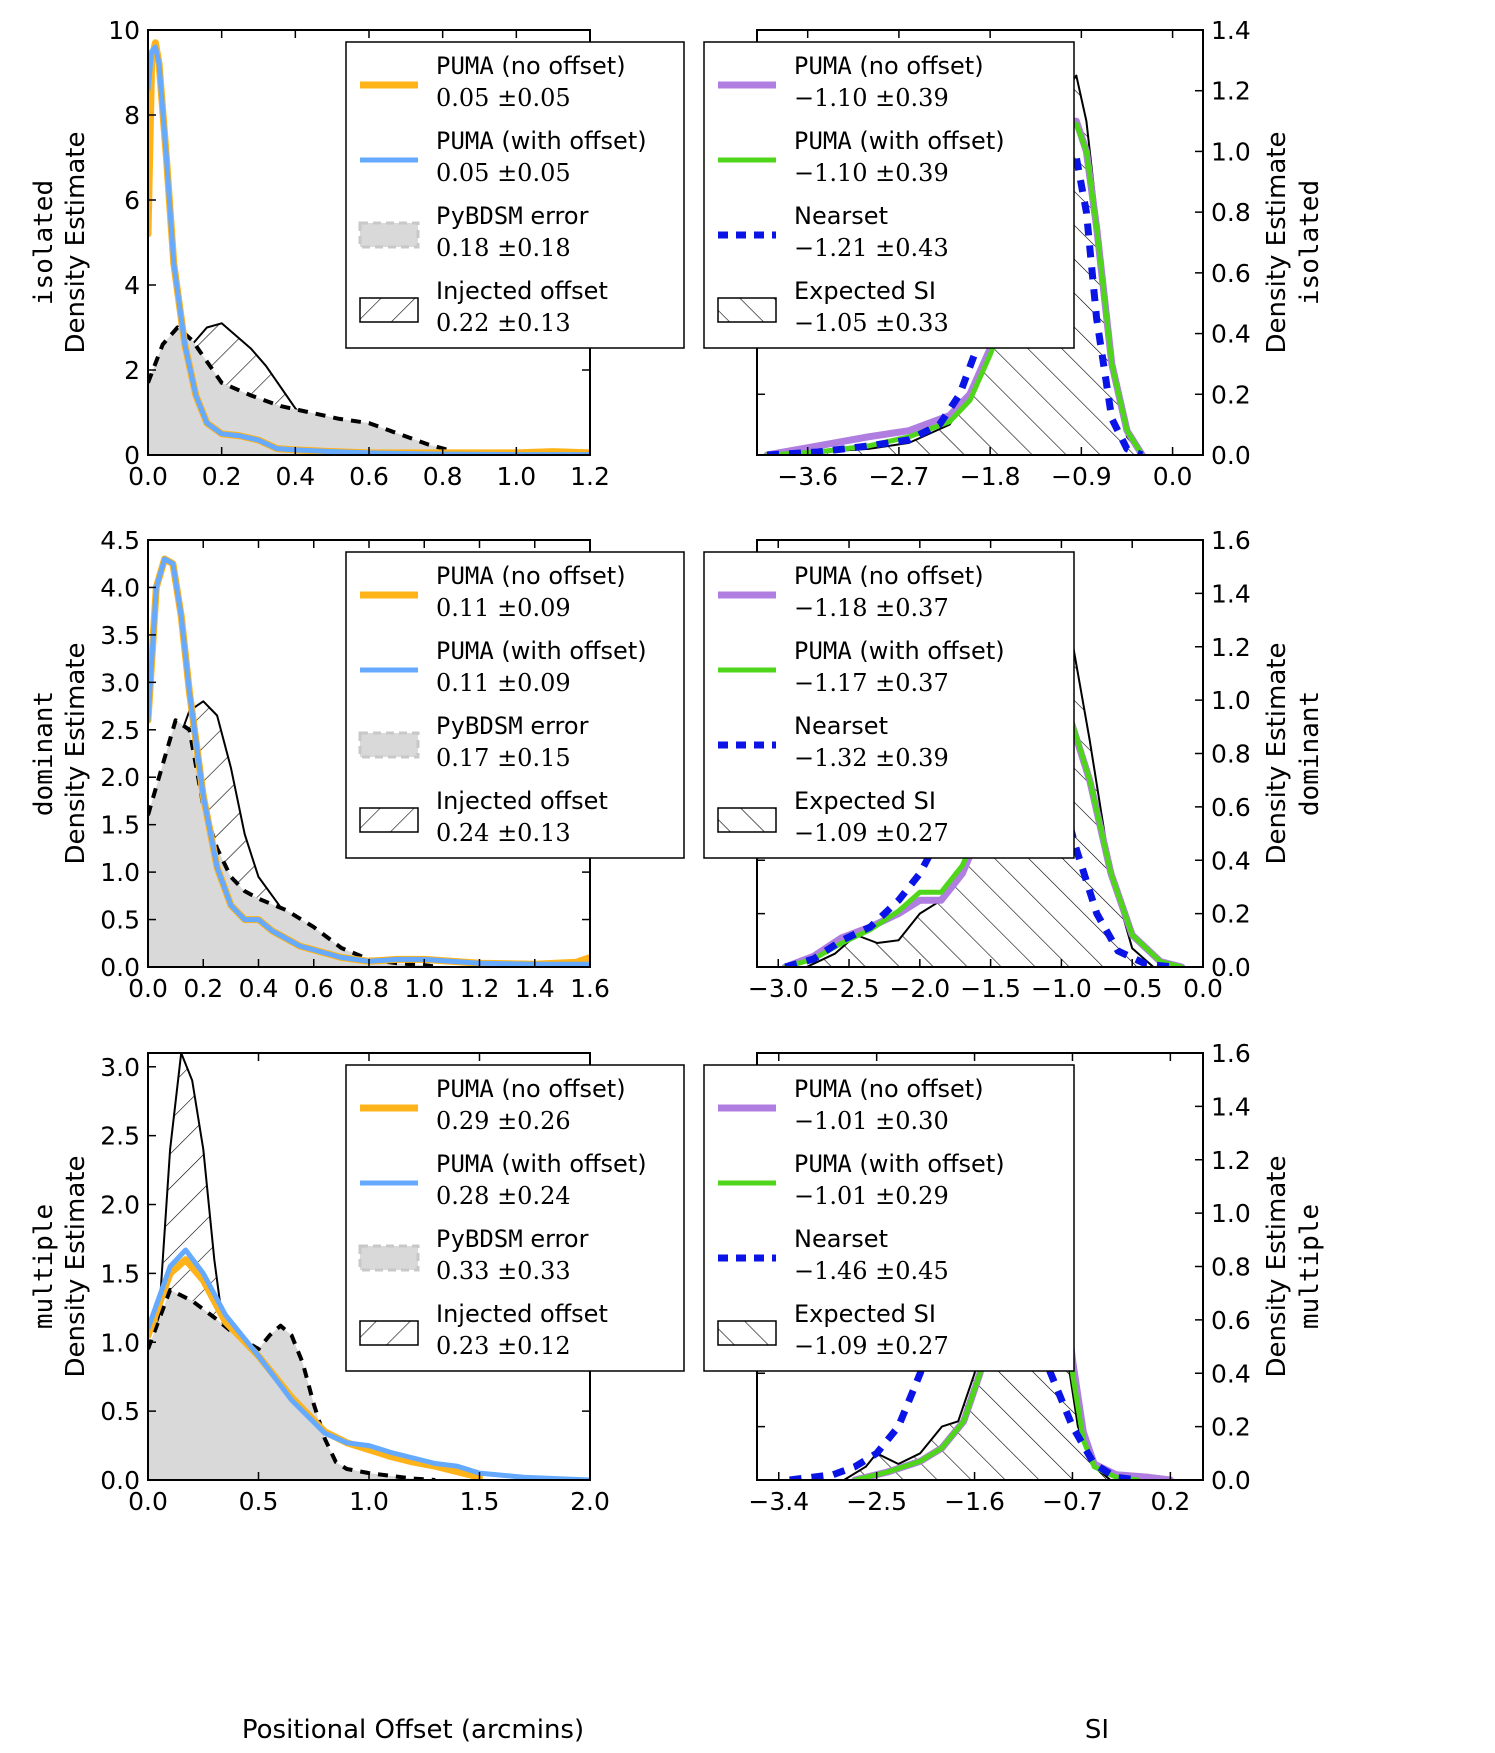 This screenshot has height=1753, width=1495. What do you see at coordinates (503, 608) in the screenshot?
I see `legend-stats: 0.11 ±0.09` at bounding box center [503, 608].